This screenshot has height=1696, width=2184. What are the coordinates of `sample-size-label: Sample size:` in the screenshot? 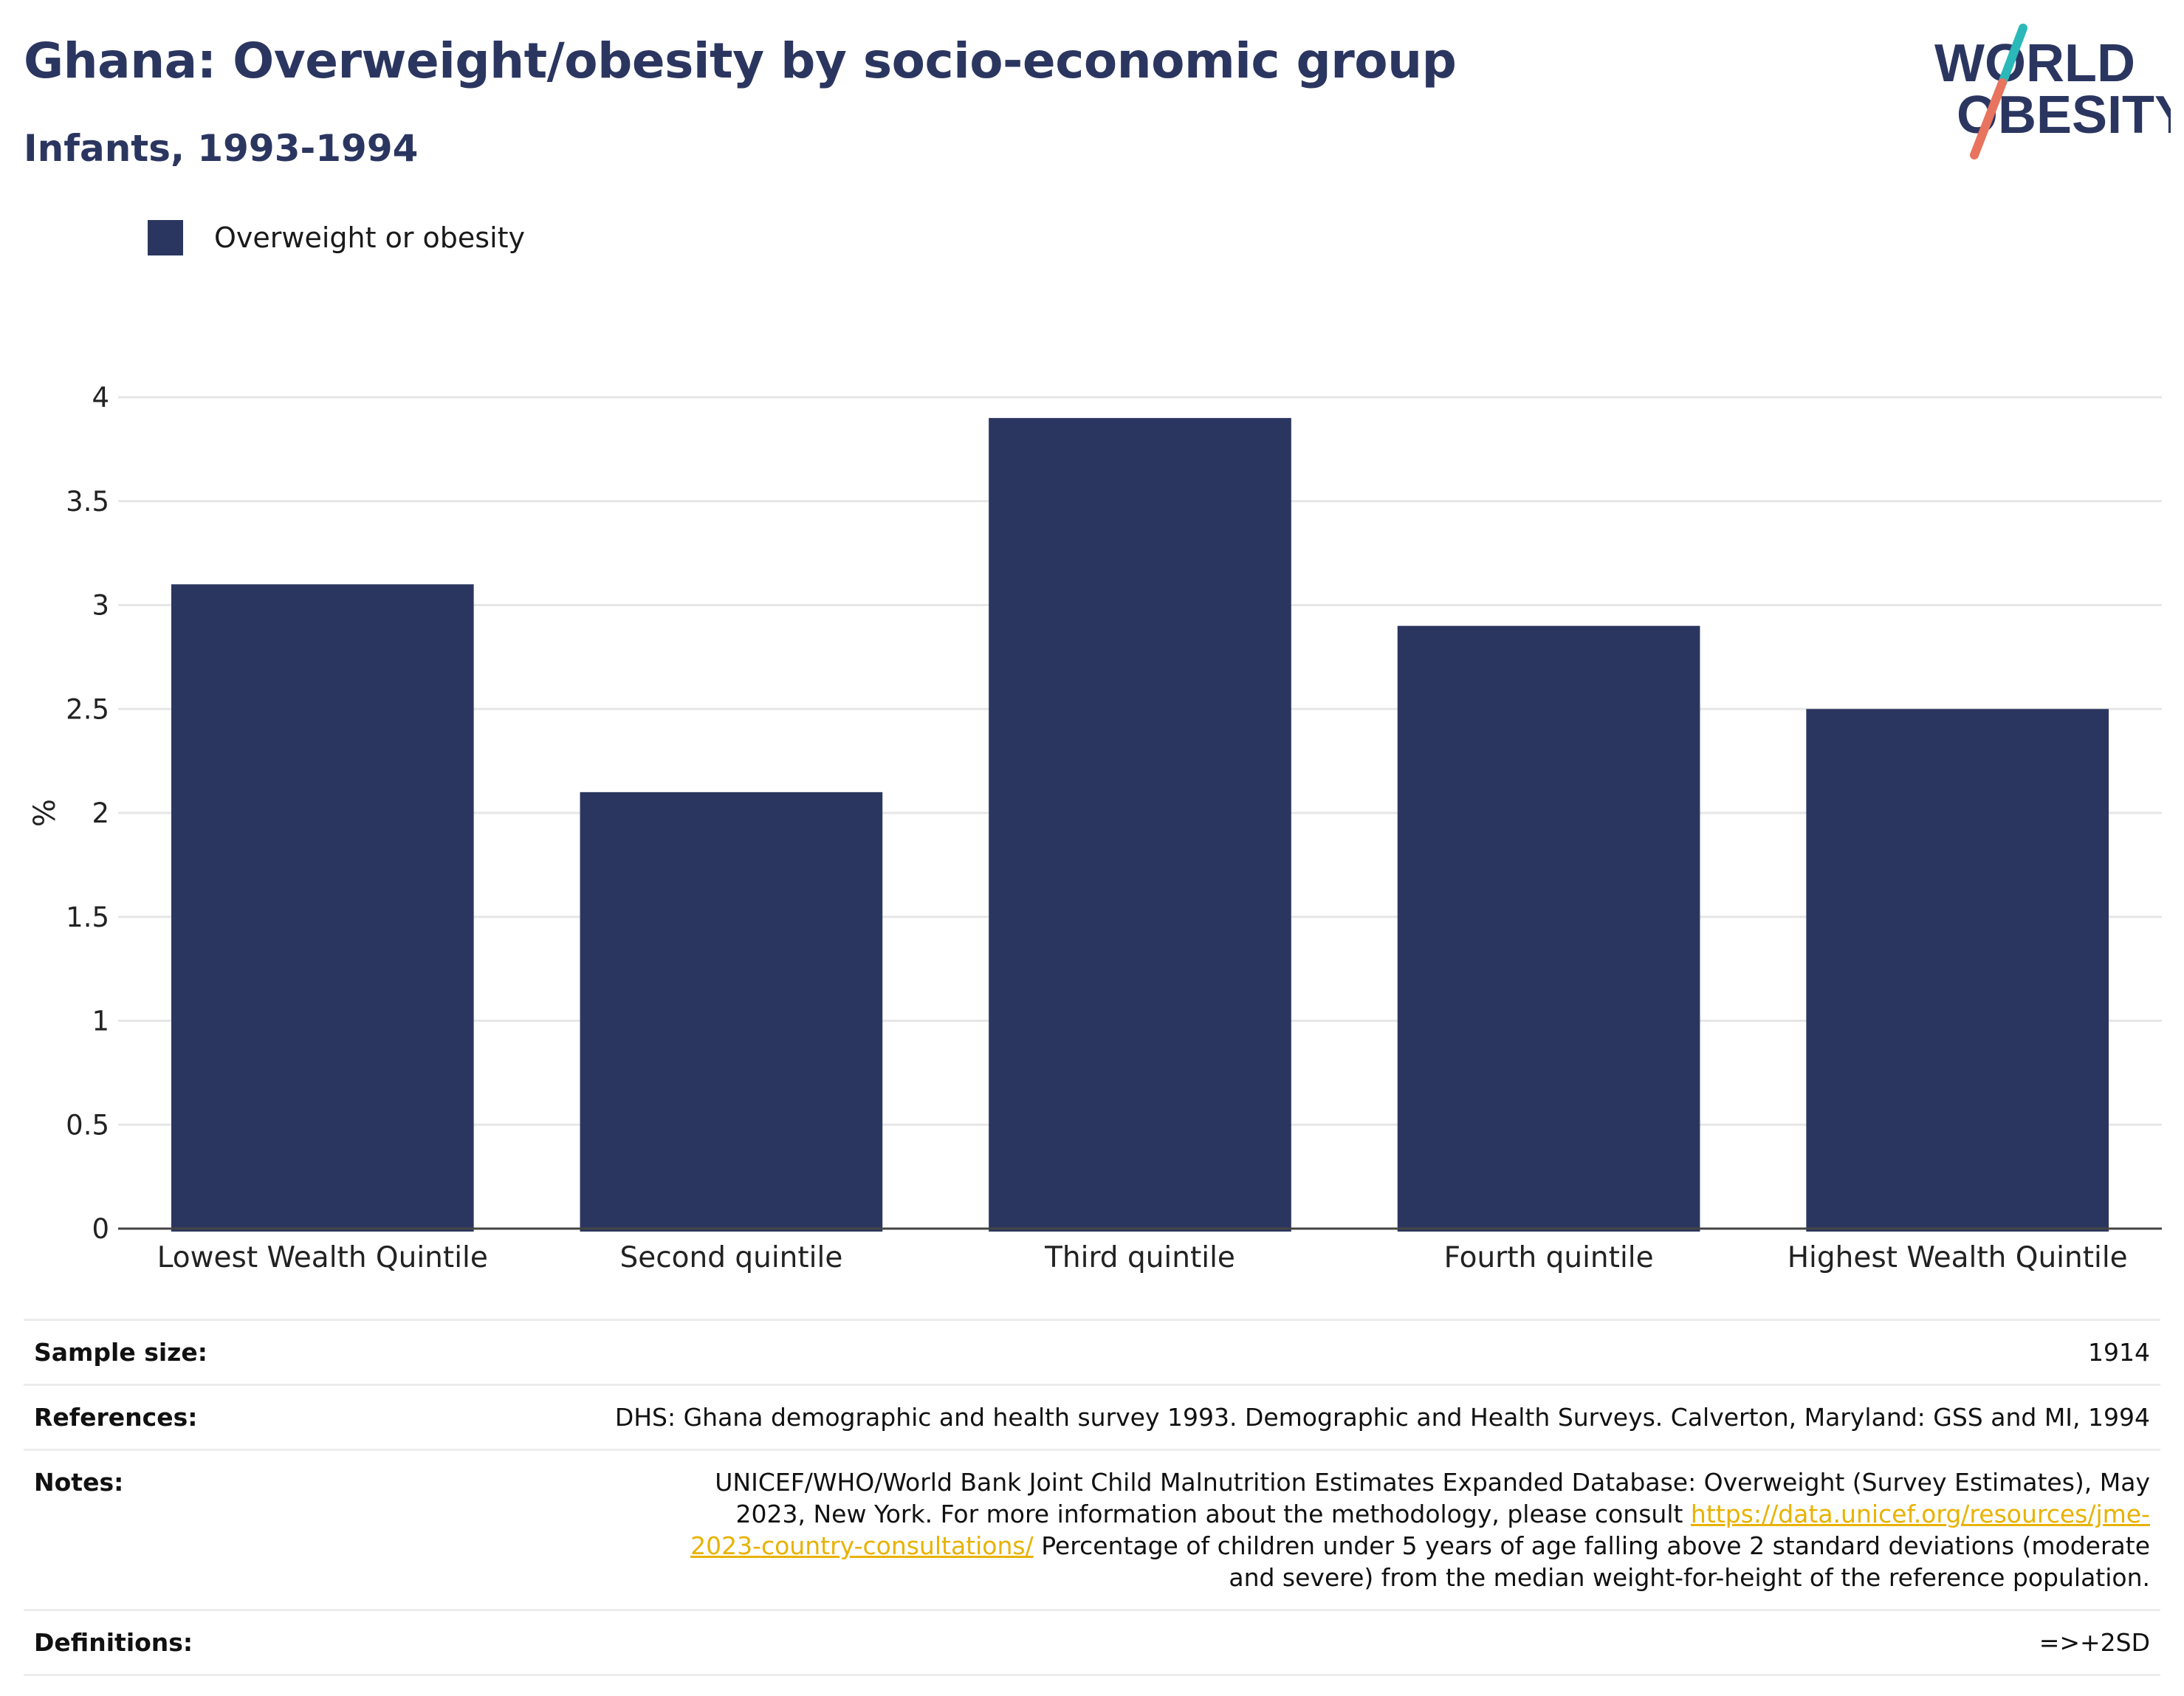 It's located at (121, 1352).